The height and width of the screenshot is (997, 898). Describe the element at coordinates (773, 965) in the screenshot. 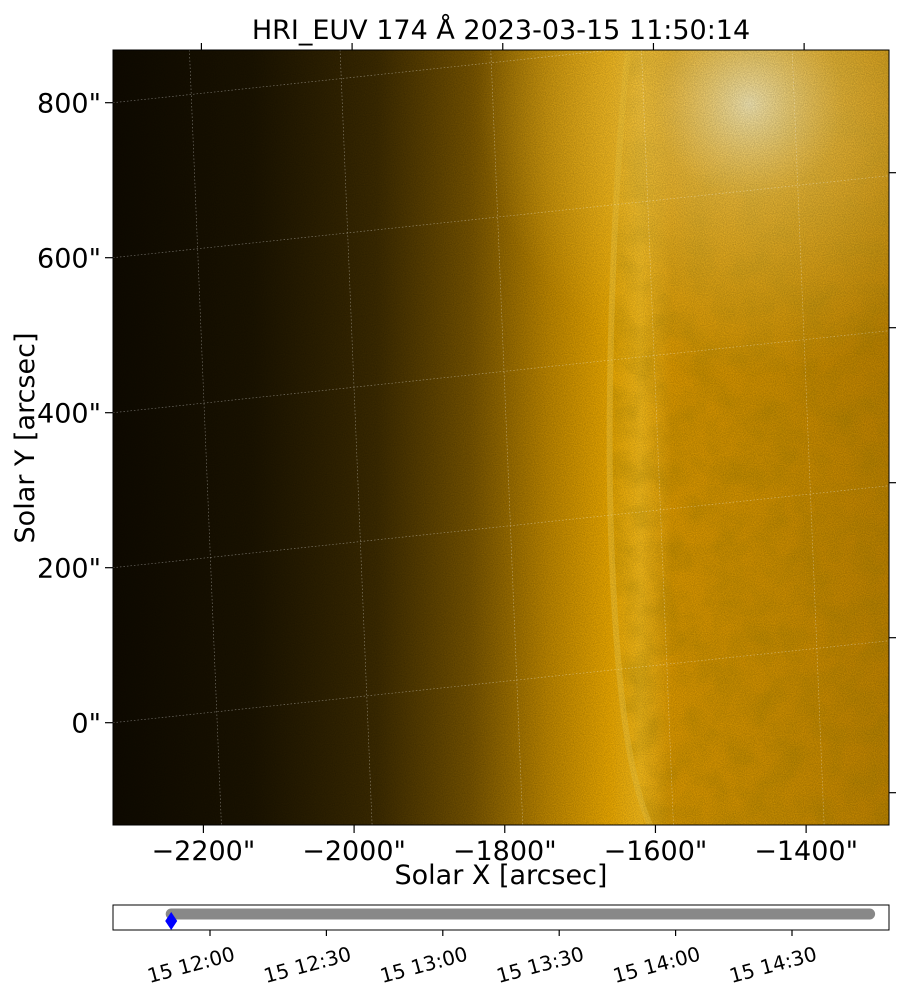

I see `timeline-tick-label-5: 15 14:30` at that location.